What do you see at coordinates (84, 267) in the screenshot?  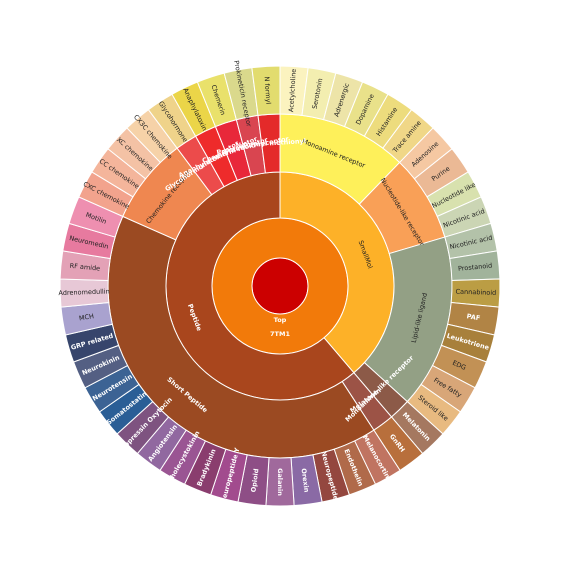 I see `sunburst-label-rf-amide: RF amide` at bounding box center [84, 267].